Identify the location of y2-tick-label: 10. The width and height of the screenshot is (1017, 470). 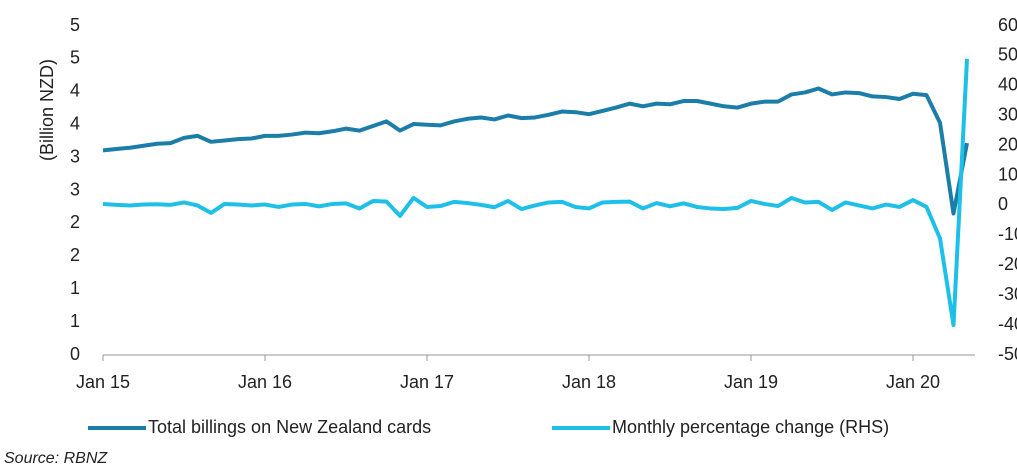
(1007, 174).